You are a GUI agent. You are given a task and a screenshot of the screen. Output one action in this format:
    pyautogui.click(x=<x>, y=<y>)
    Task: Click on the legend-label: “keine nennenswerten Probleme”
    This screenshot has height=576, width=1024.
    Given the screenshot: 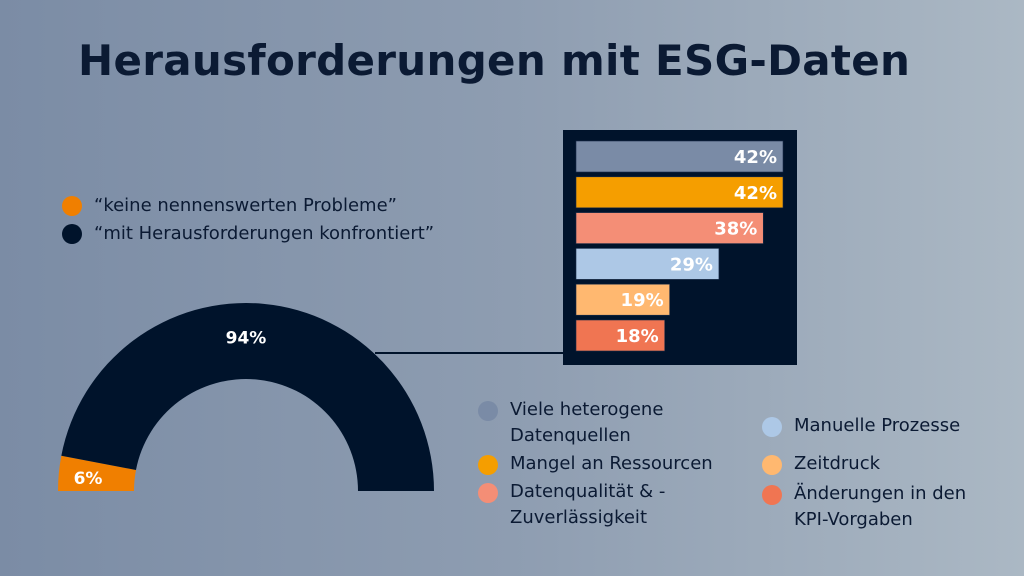 What is the action you would take?
    pyautogui.click(x=245, y=205)
    